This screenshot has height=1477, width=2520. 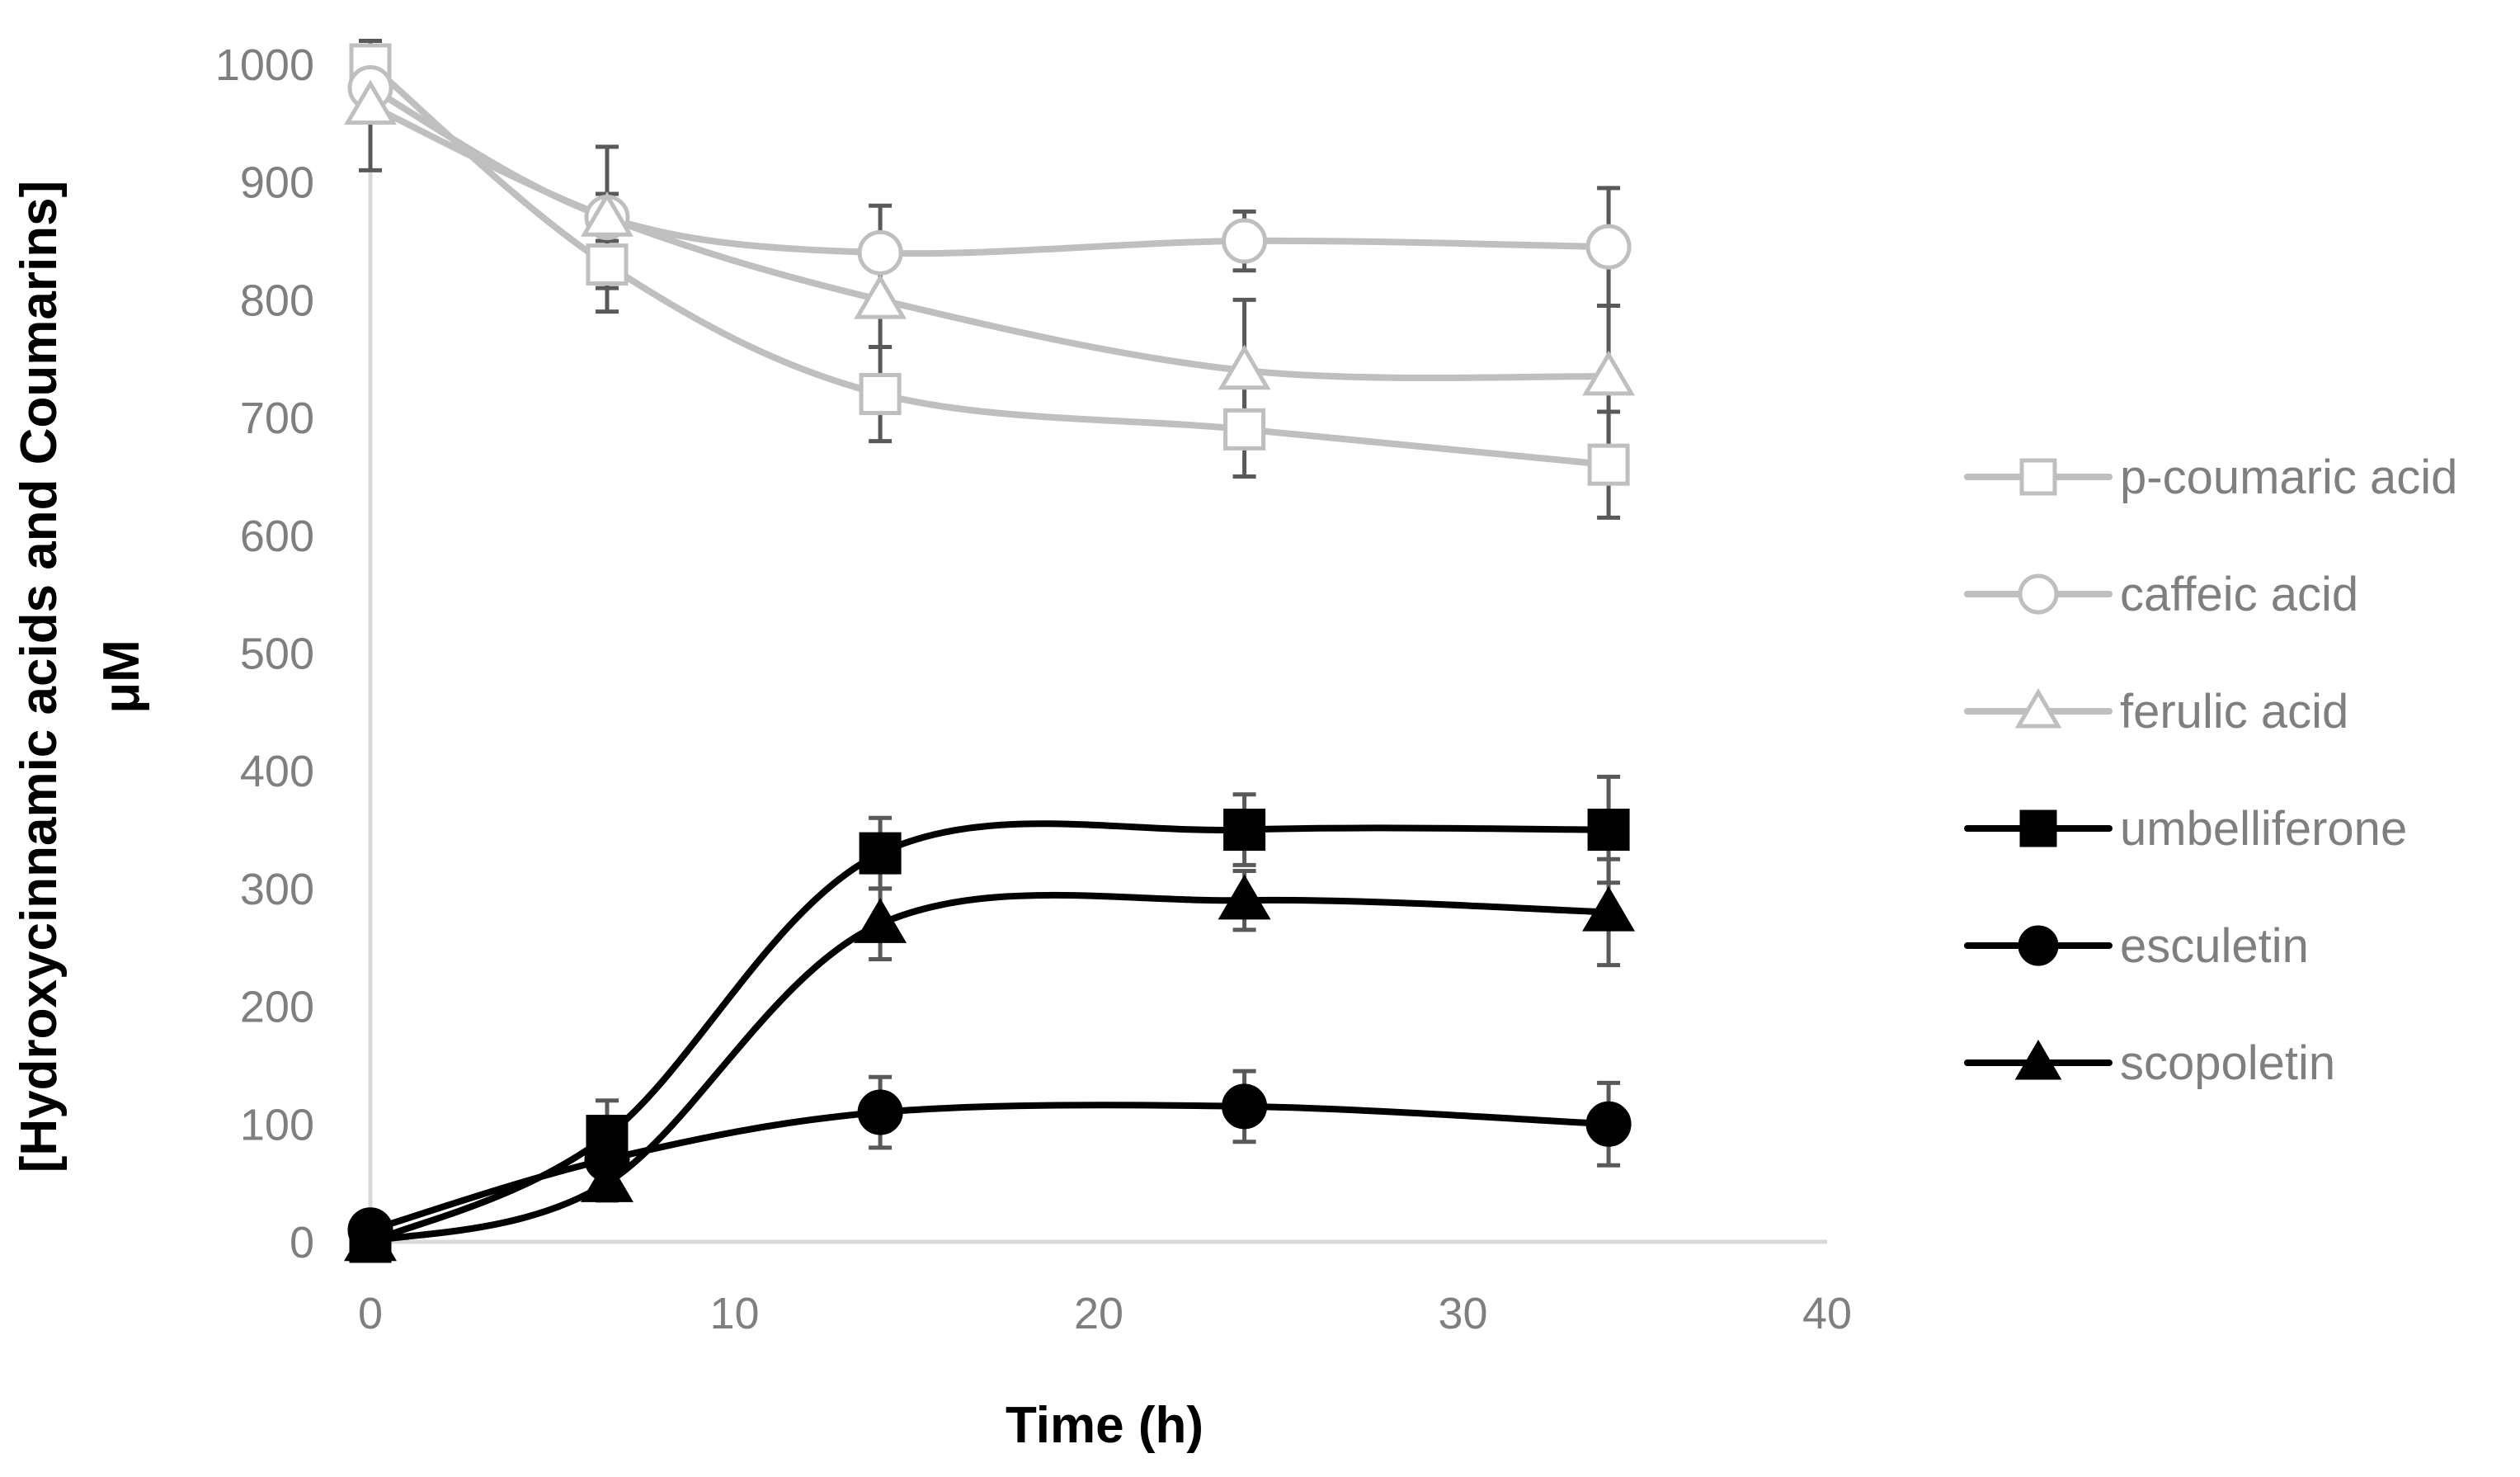 I want to click on y-tick-label: 800, so click(x=277, y=300).